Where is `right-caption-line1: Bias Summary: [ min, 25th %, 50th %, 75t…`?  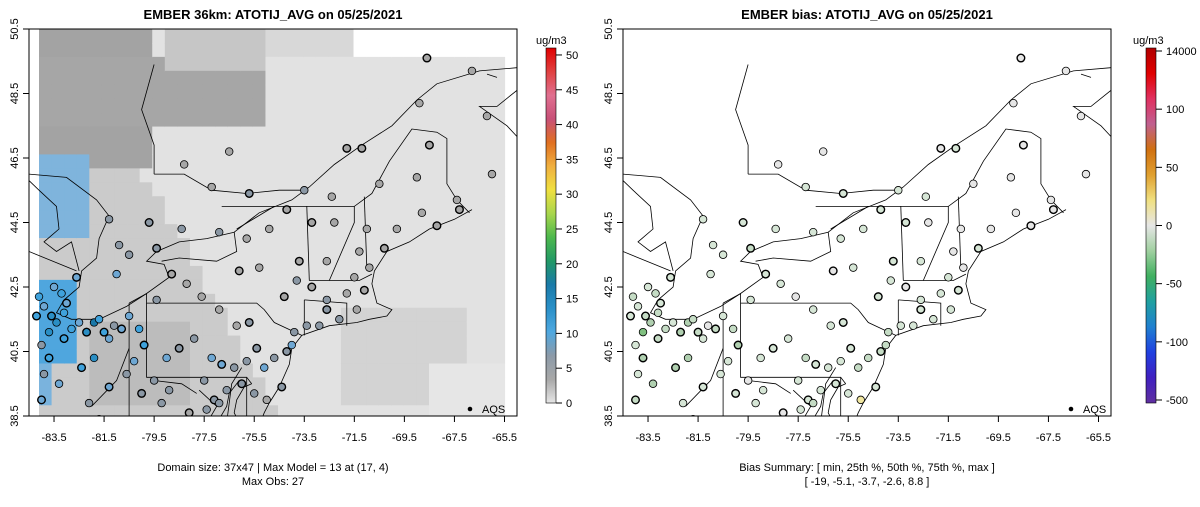
right-caption-line1: Bias Summary: [ min, 25th %, 50th %, 75t… is located at coordinates (867, 468).